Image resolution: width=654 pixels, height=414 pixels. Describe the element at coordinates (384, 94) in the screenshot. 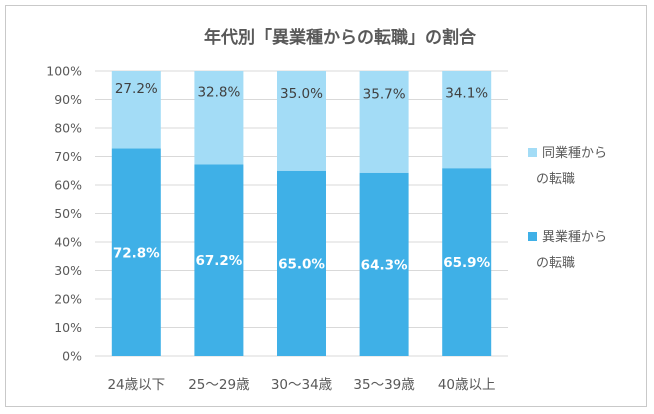

I see `data-label: 35.7%` at that location.